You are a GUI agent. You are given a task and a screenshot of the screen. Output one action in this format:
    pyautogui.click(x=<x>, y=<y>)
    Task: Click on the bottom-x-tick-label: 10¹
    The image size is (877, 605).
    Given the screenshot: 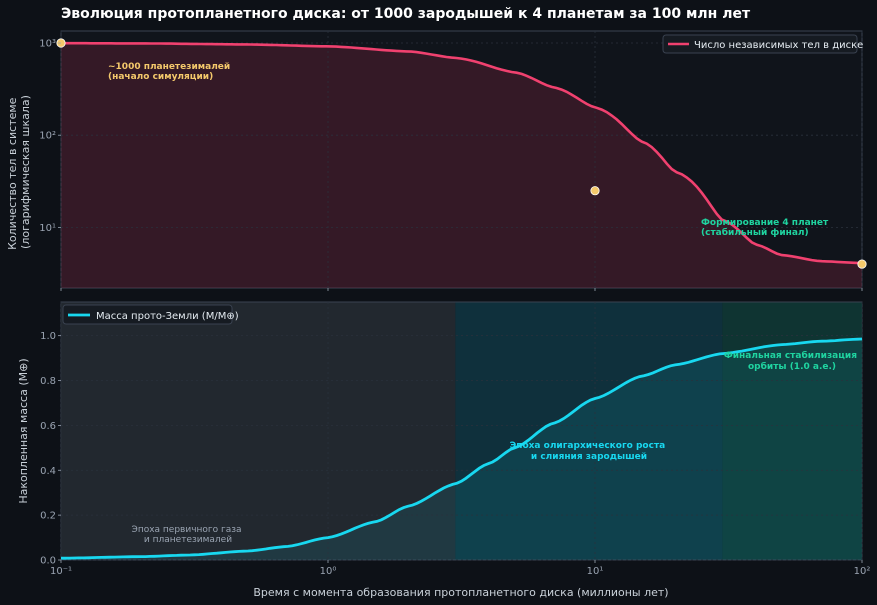 What is the action you would take?
    pyautogui.click(x=595, y=571)
    